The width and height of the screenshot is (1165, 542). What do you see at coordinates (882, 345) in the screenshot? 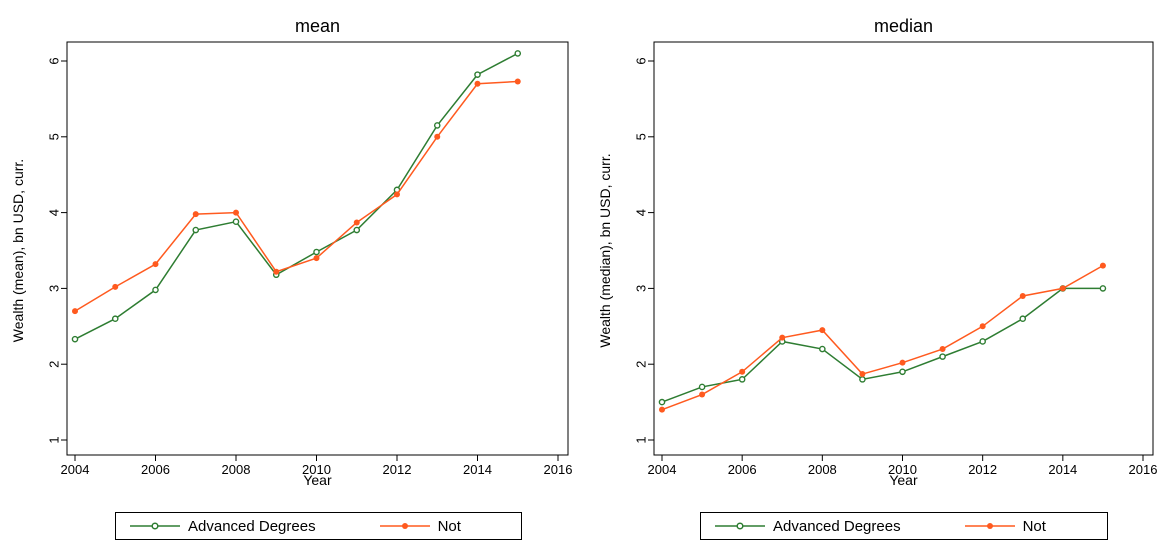
I see `series-line-advanced-degrees` at bounding box center [882, 345].